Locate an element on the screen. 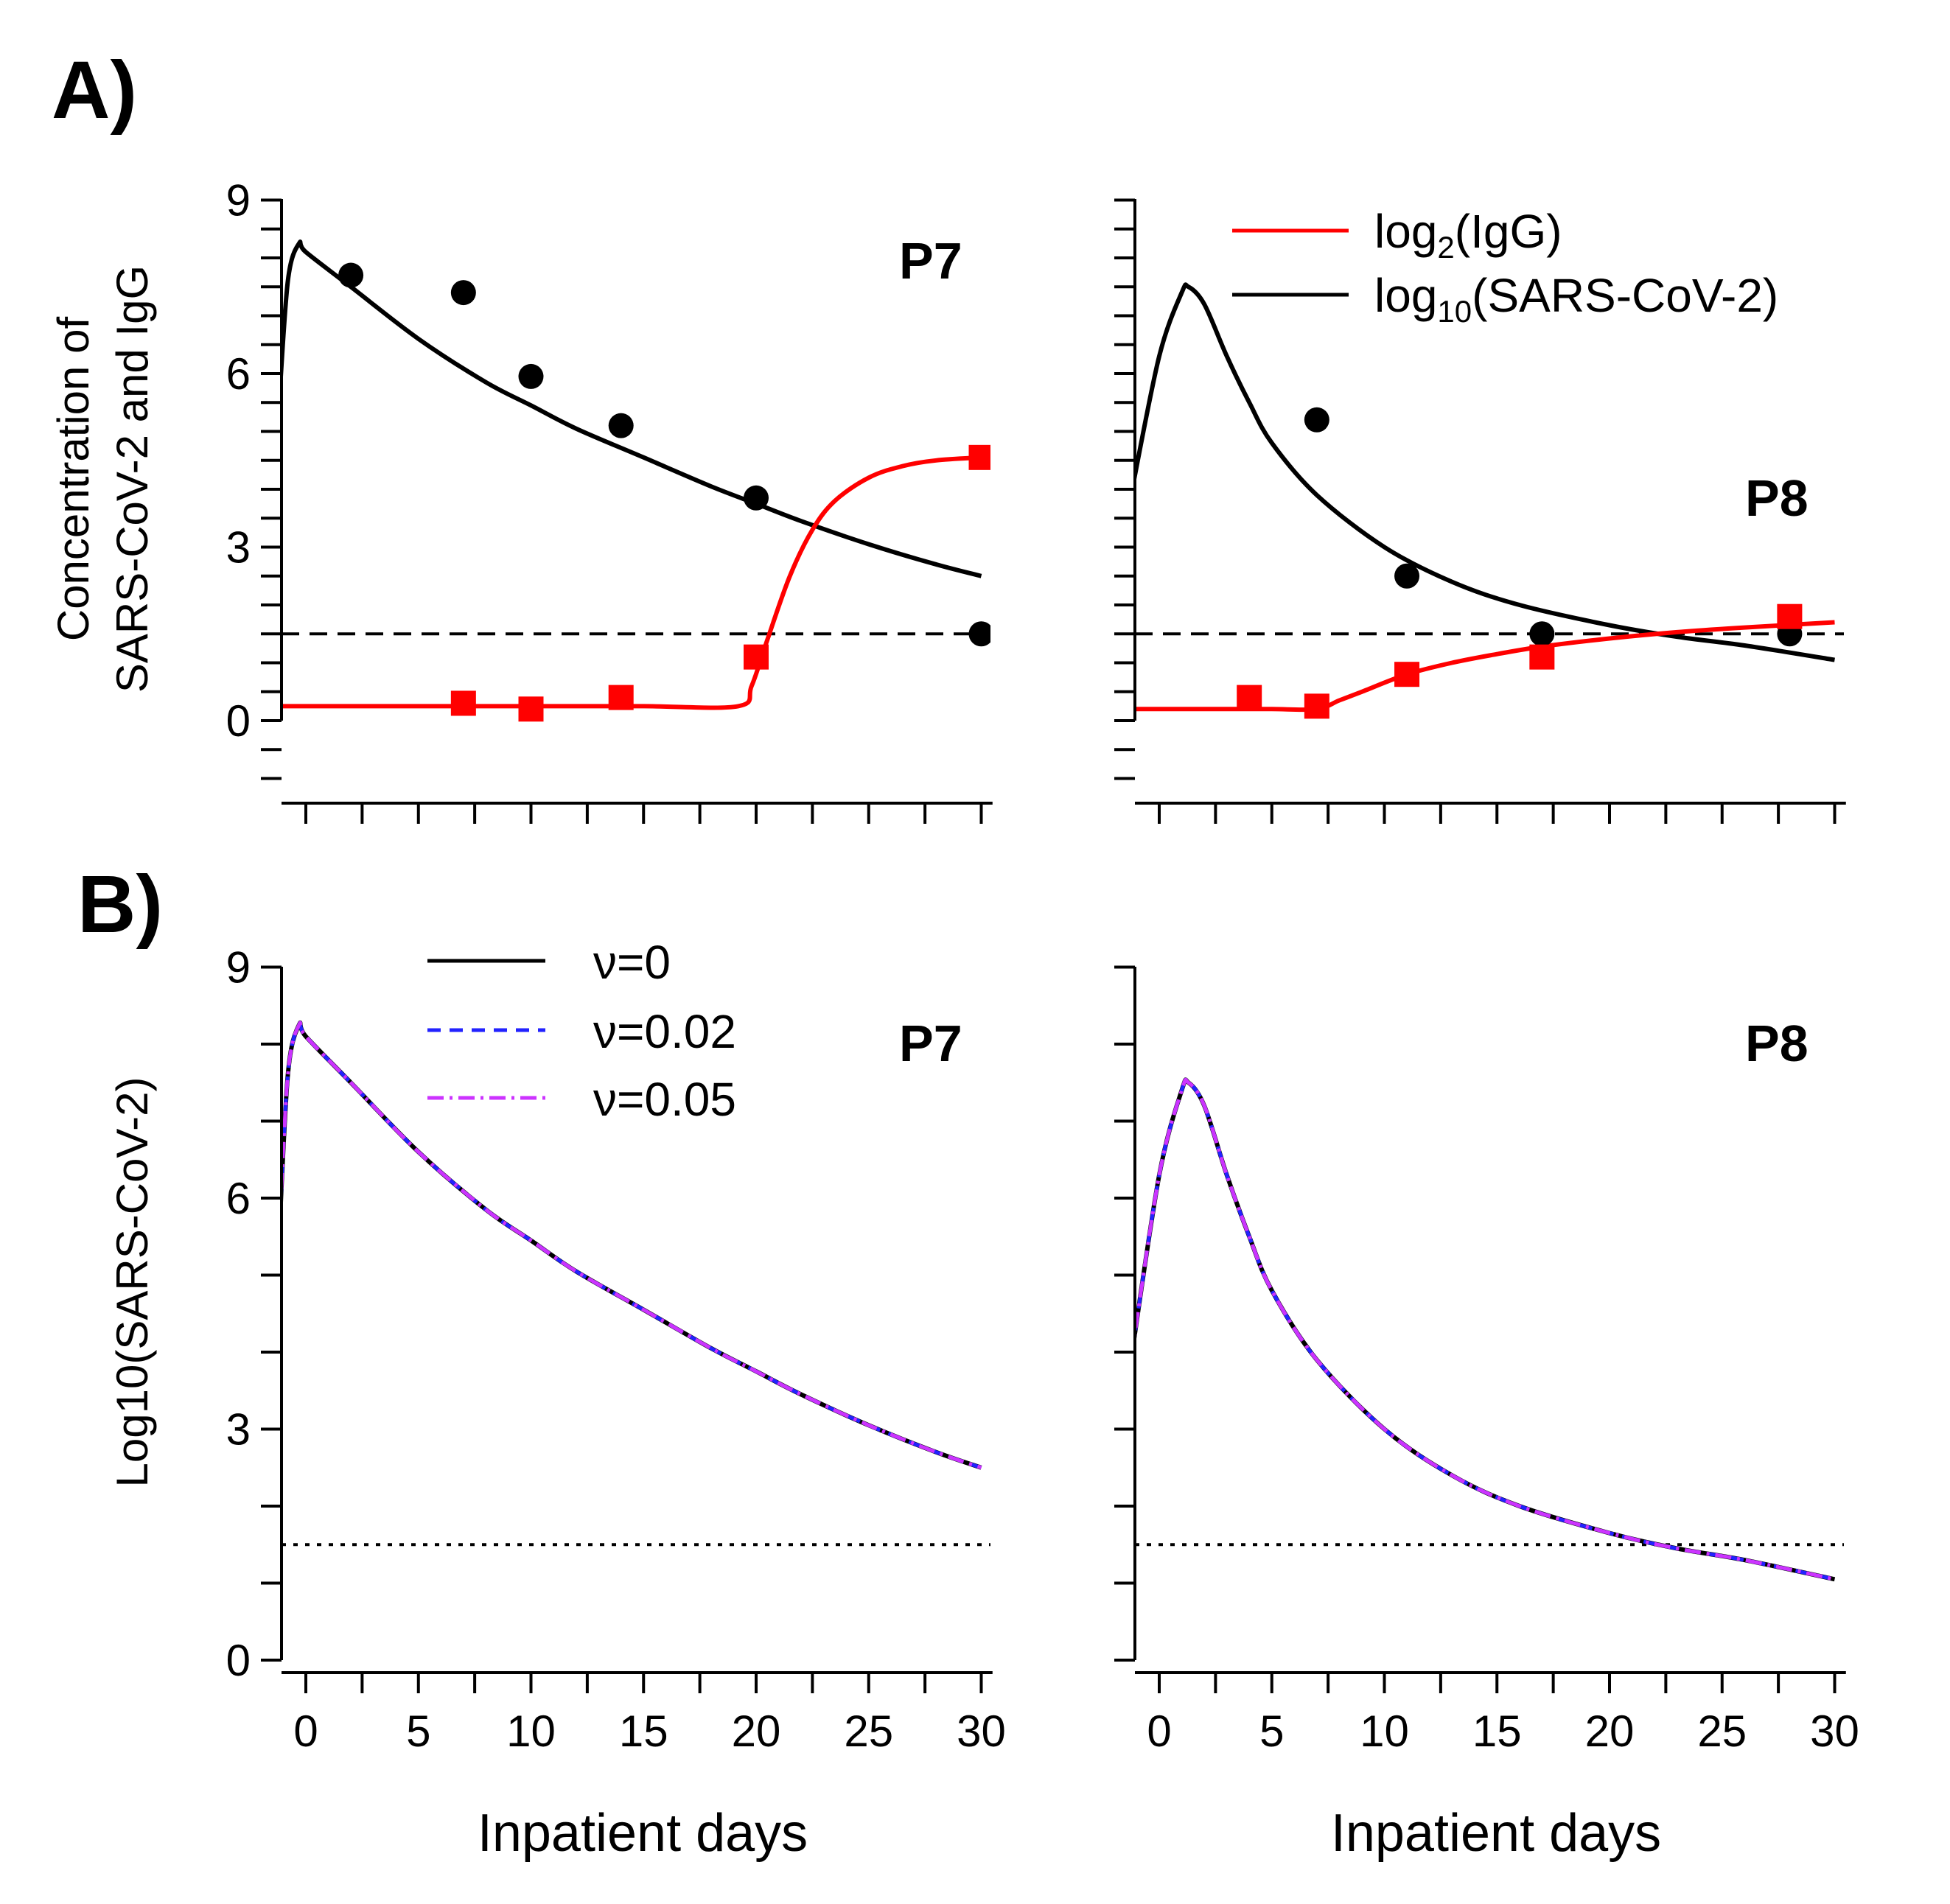  x-axis-label-b-p8: Inpatient days is located at coordinates (1496, 1834).